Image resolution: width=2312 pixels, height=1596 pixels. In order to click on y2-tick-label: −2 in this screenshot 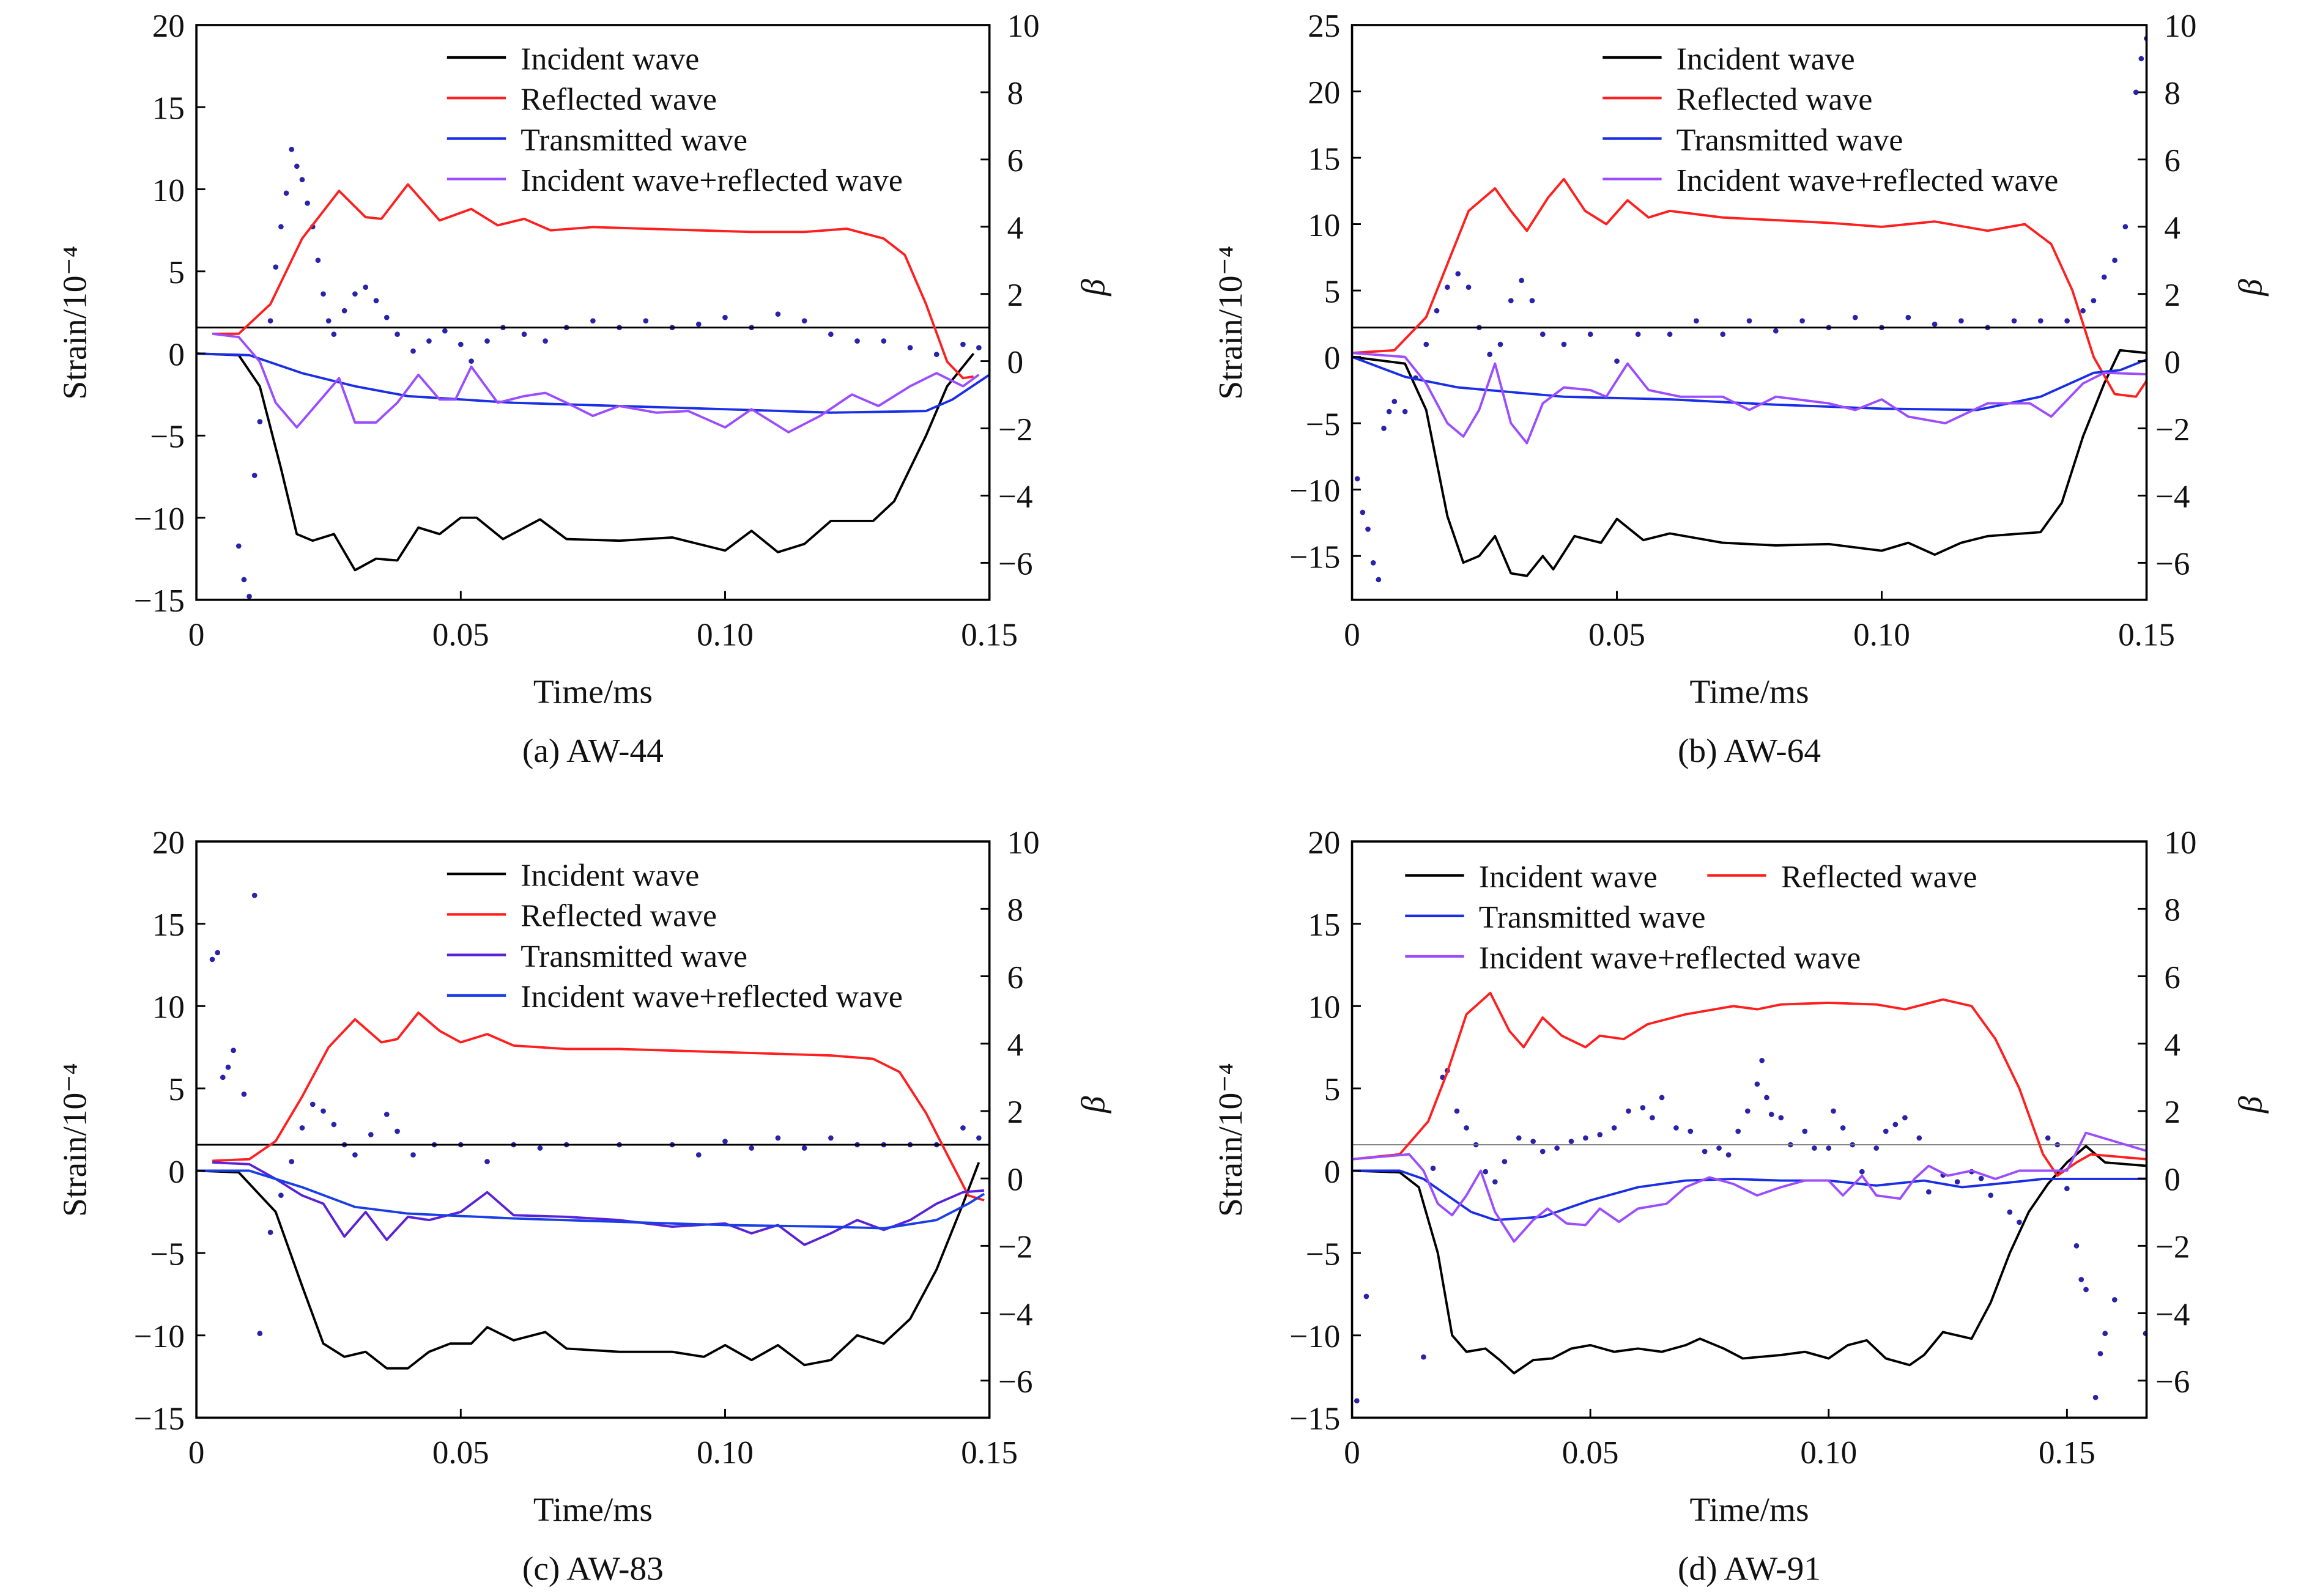, I will do `click(2172, 430)`.